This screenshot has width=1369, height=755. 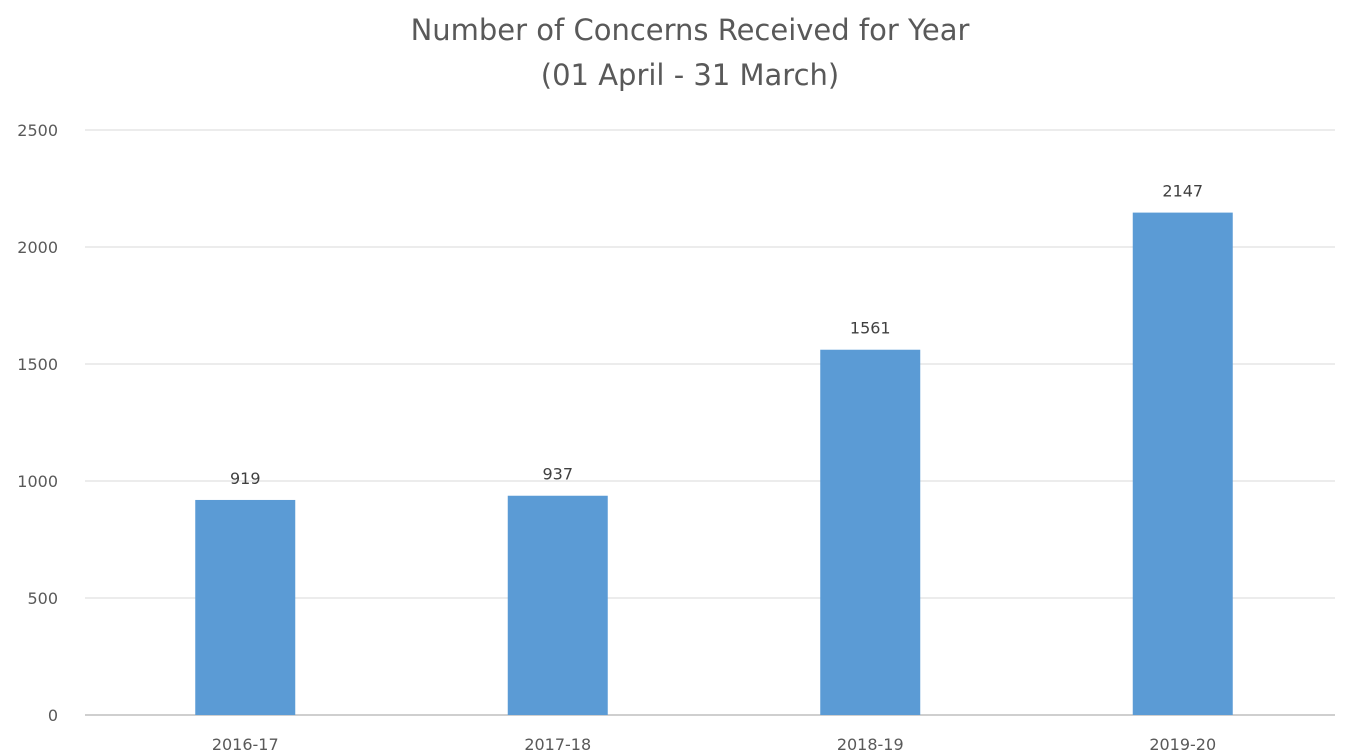 What do you see at coordinates (37, 423) in the screenshot?
I see `y-axis-tick-labels: 0 500 1000 1500 2000 2500` at bounding box center [37, 423].